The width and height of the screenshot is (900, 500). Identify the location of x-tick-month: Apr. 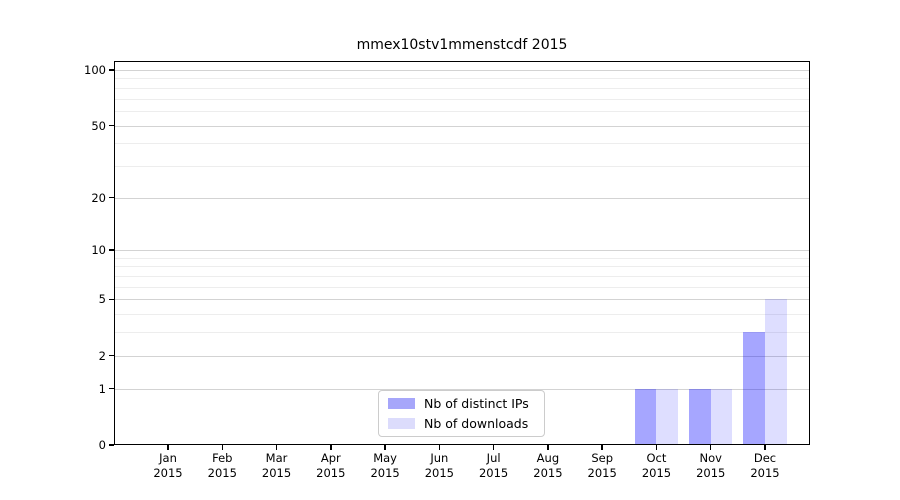
(330, 458).